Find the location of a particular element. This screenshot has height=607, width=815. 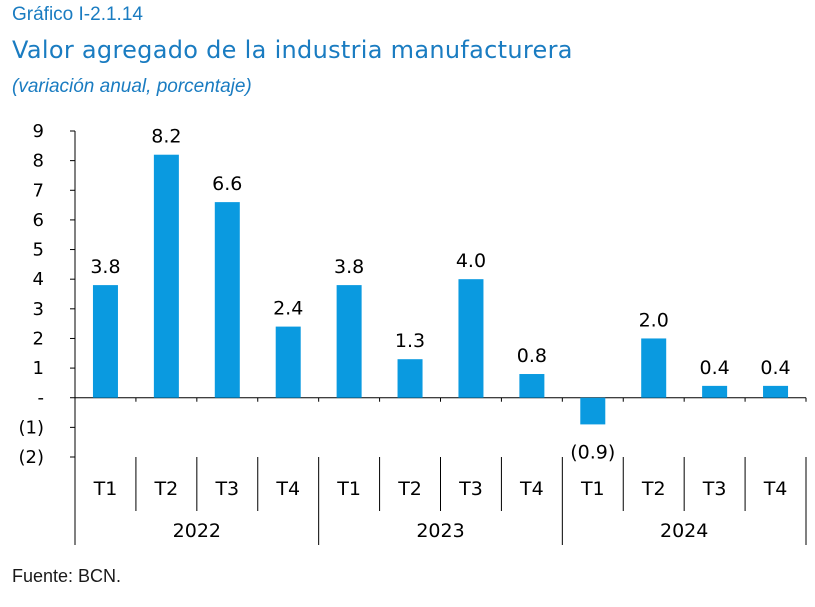

source-note: Fuente: BCN. is located at coordinates (67, 576).